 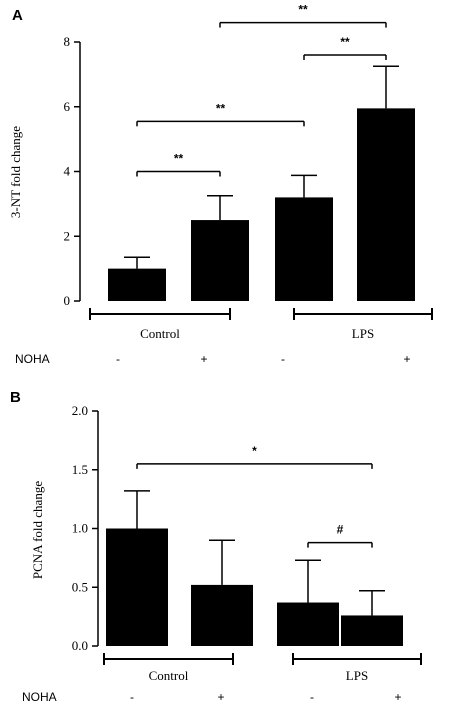 What do you see at coordinates (80, 410) in the screenshot?
I see `y-tick-label: 2.0` at bounding box center [80, 410].